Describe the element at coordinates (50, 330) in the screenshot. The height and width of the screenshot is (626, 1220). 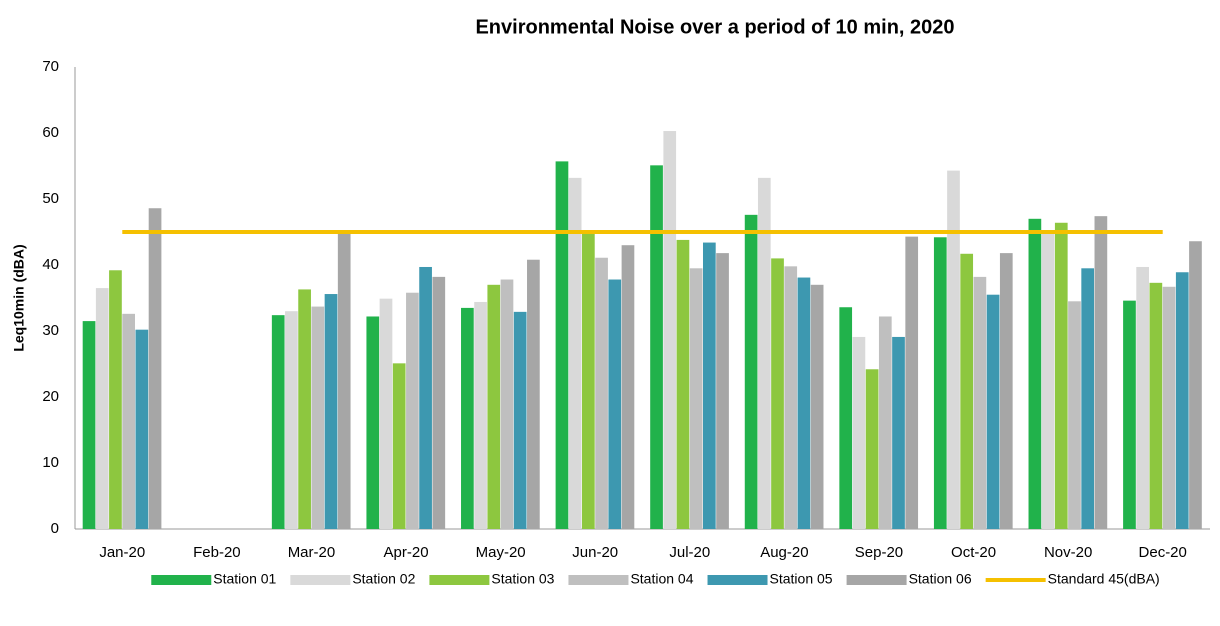
I see `y-tick-label: 30` at that location.